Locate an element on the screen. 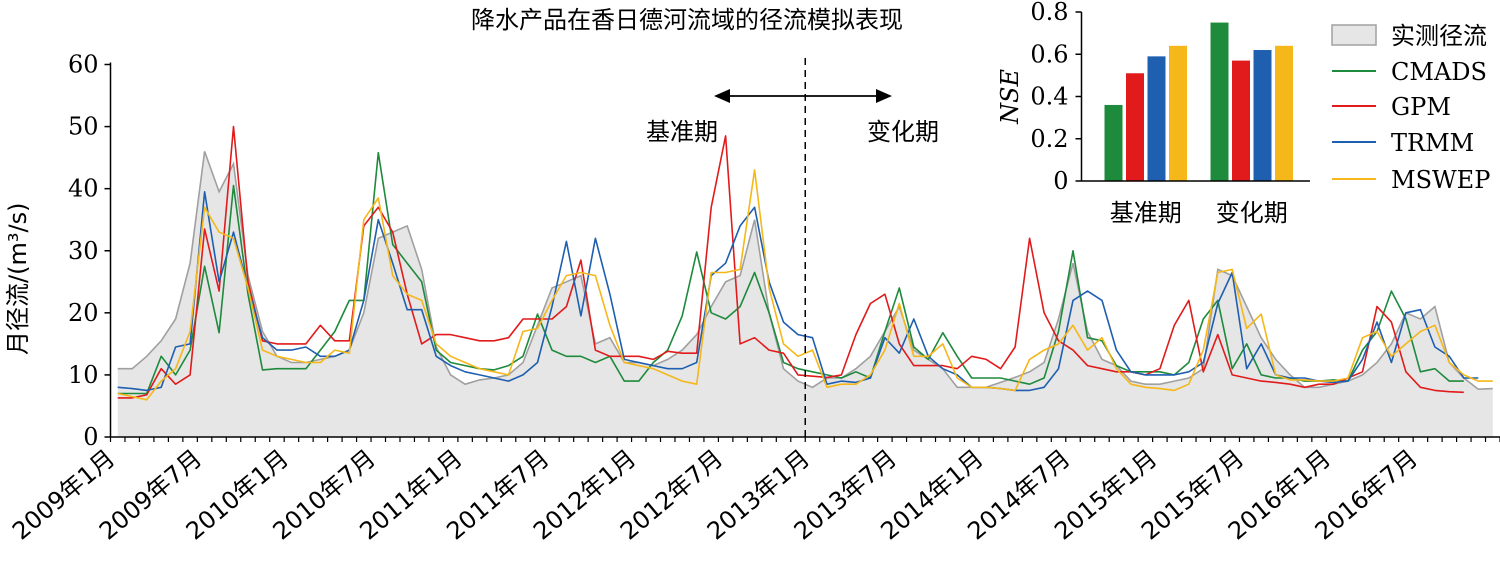 The image size is (1500, 566). bar-trmm-change is located at coordinates (1262, 116).